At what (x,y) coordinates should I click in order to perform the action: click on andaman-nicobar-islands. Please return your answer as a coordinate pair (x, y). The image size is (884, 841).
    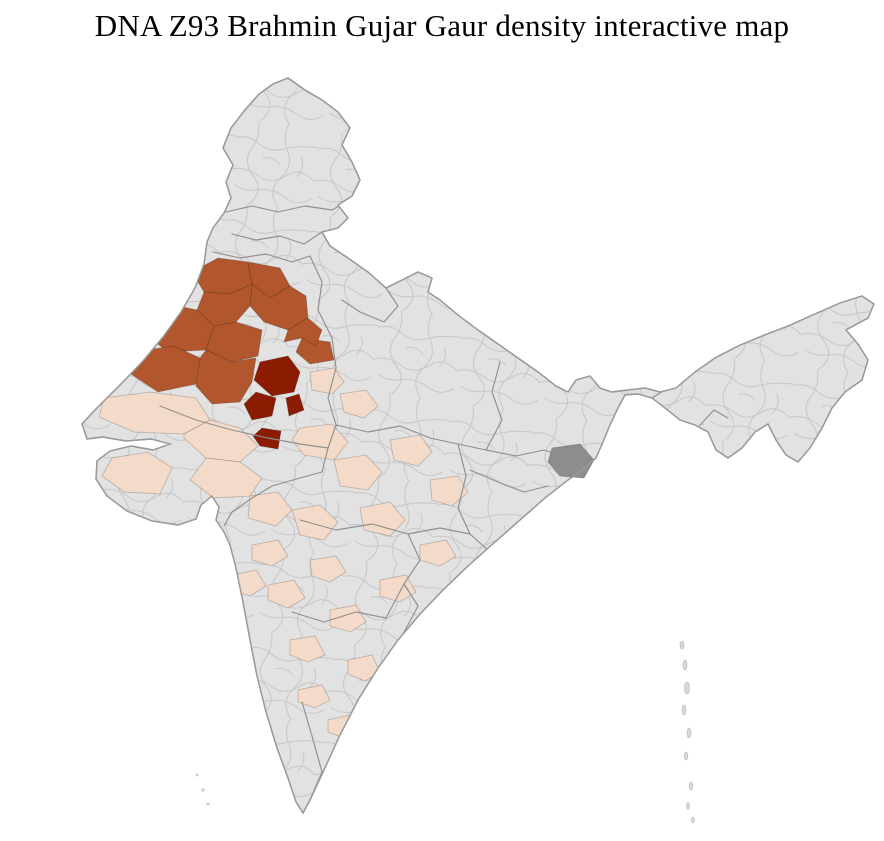
    Looking at the image, I should click on (687, 732).